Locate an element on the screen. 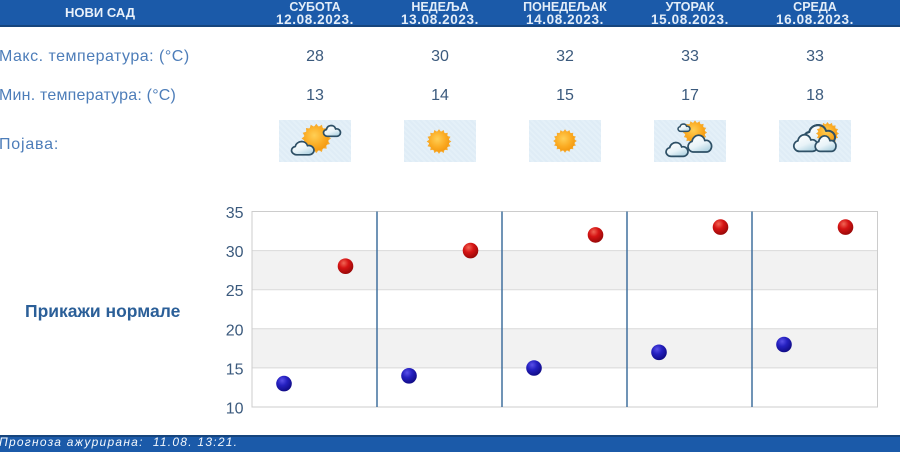 This screenshot has height=452, width=900. svg-text: 15 is located at coordinates (235, 369).